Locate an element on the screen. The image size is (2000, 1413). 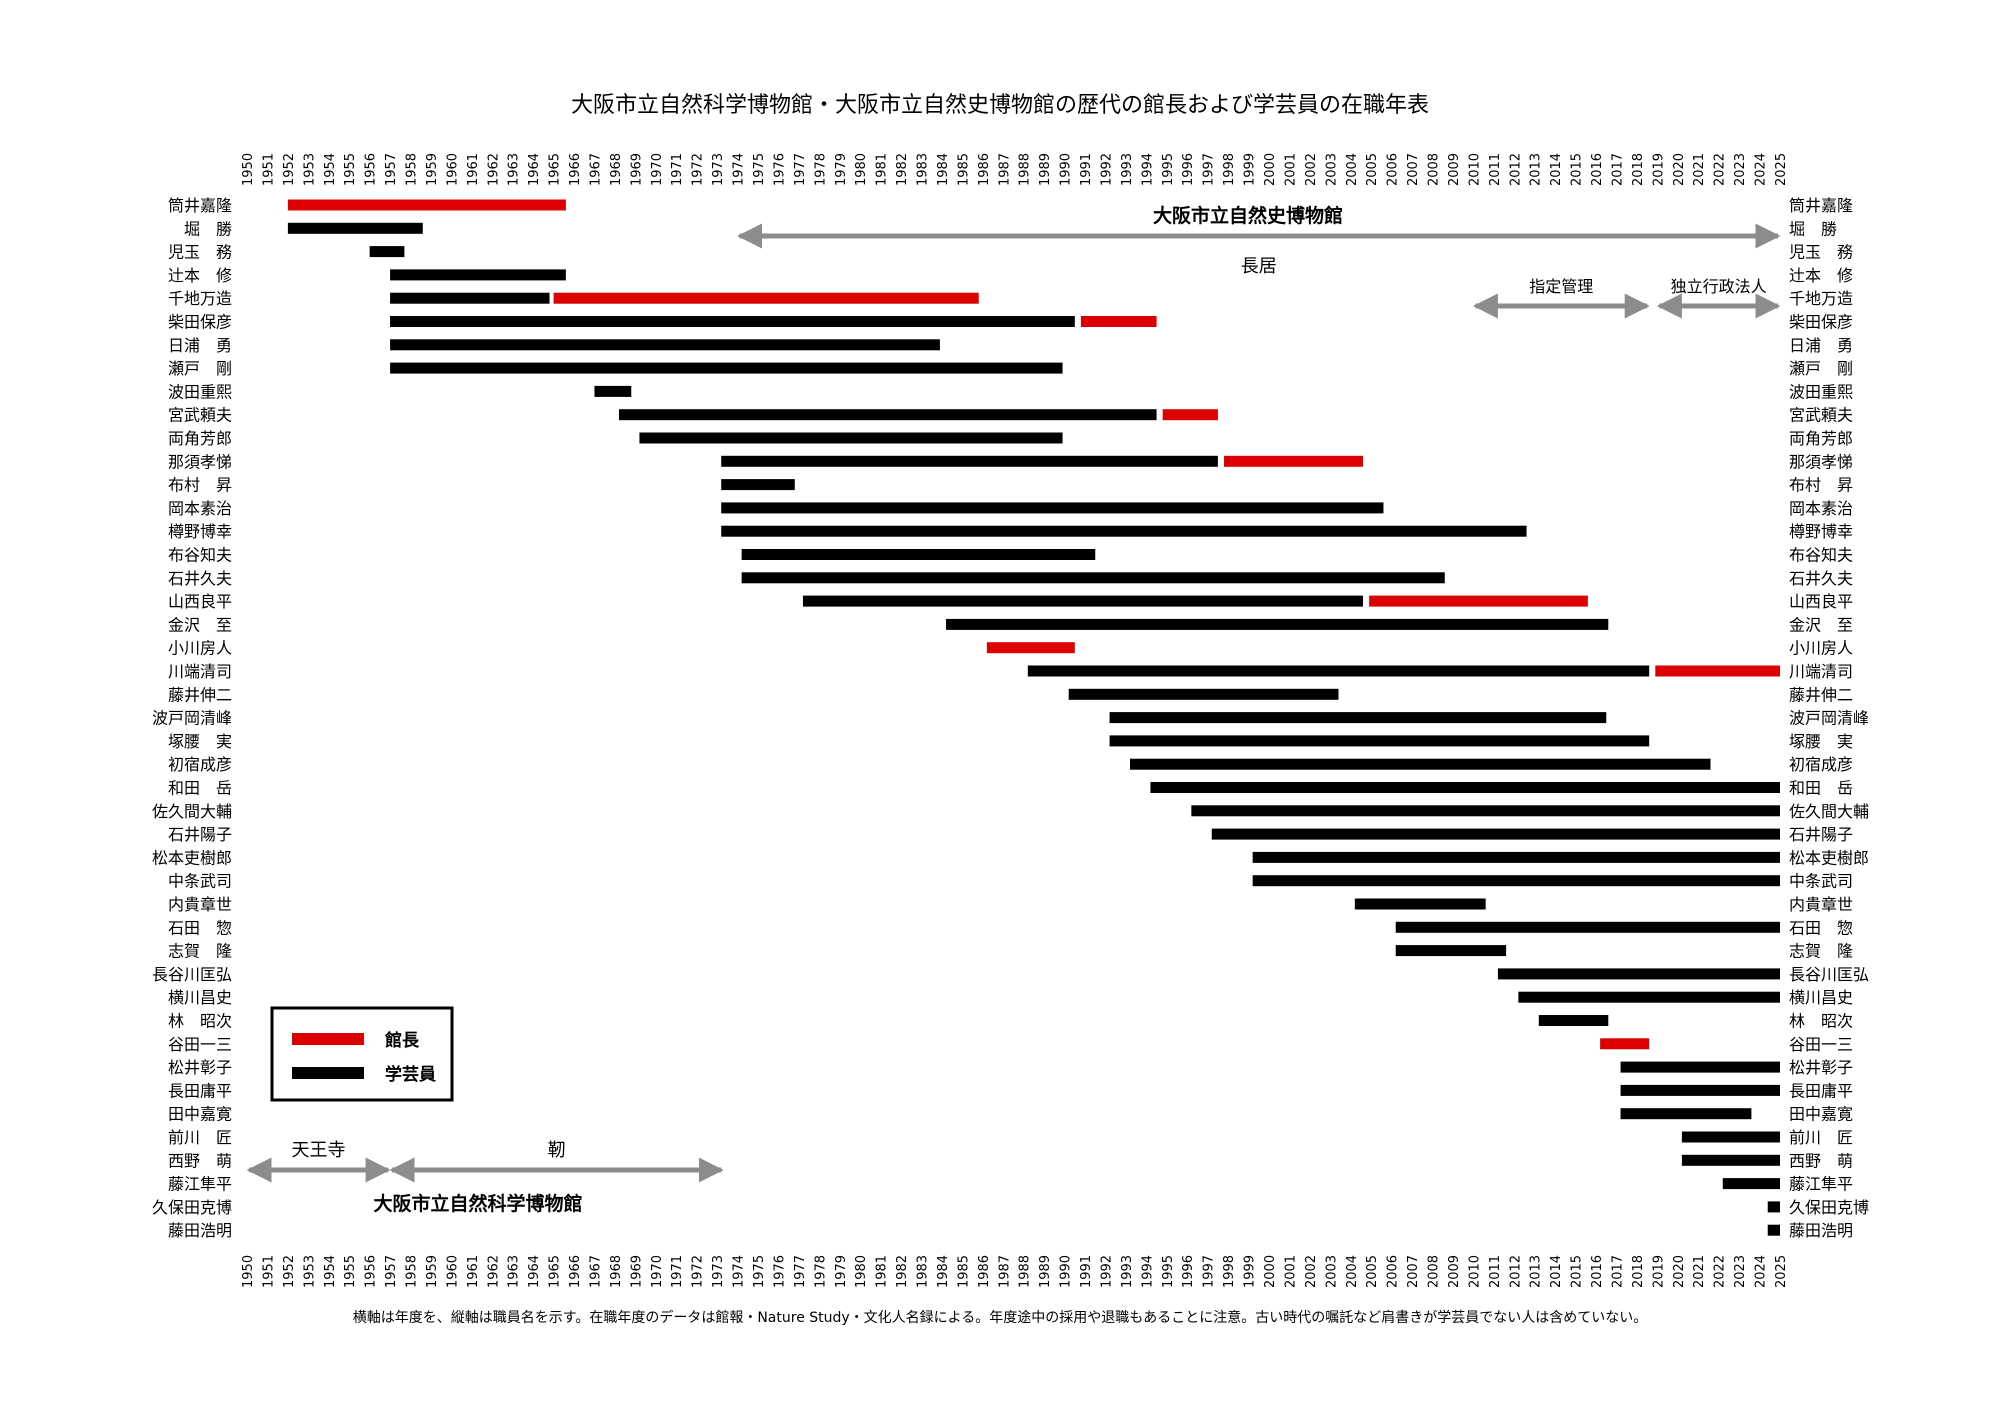
x-tick-top-1959: 1959 is located at coordinates (432, 169).